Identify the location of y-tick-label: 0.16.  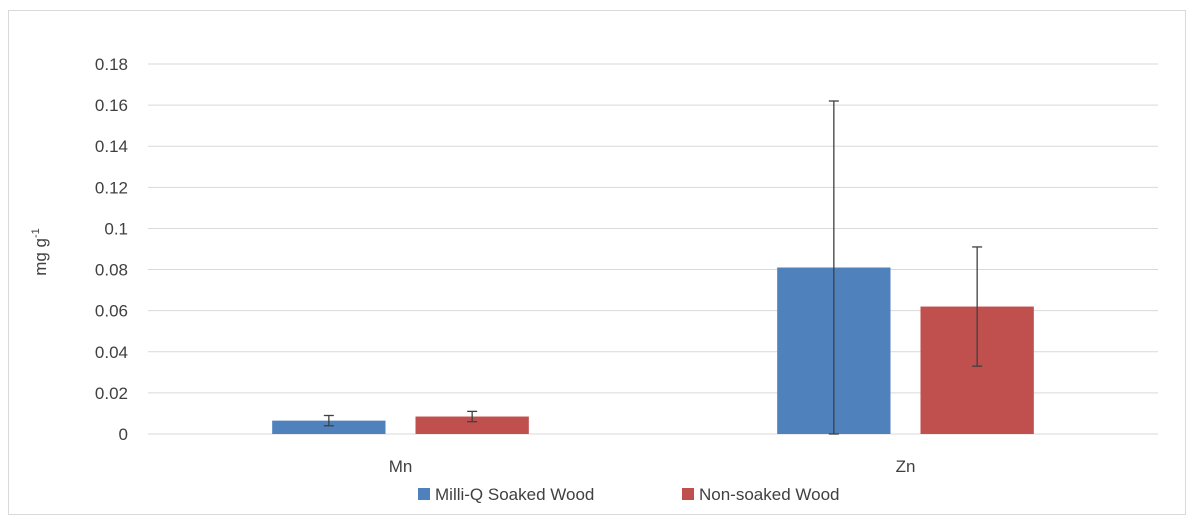
(111, 105).